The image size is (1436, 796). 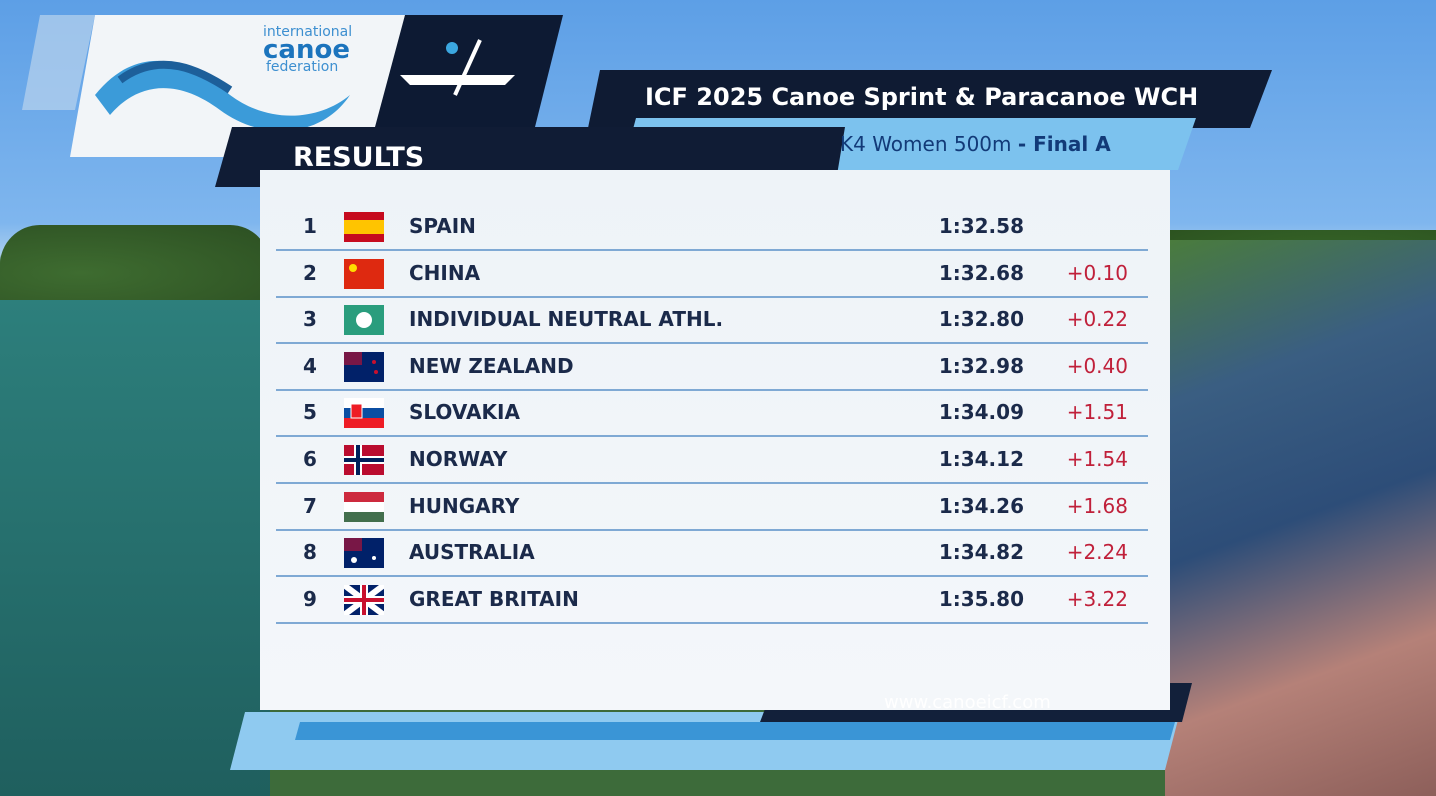 I want to click on footer-url: www.canoeicf.com, so click(x=967, y=702).